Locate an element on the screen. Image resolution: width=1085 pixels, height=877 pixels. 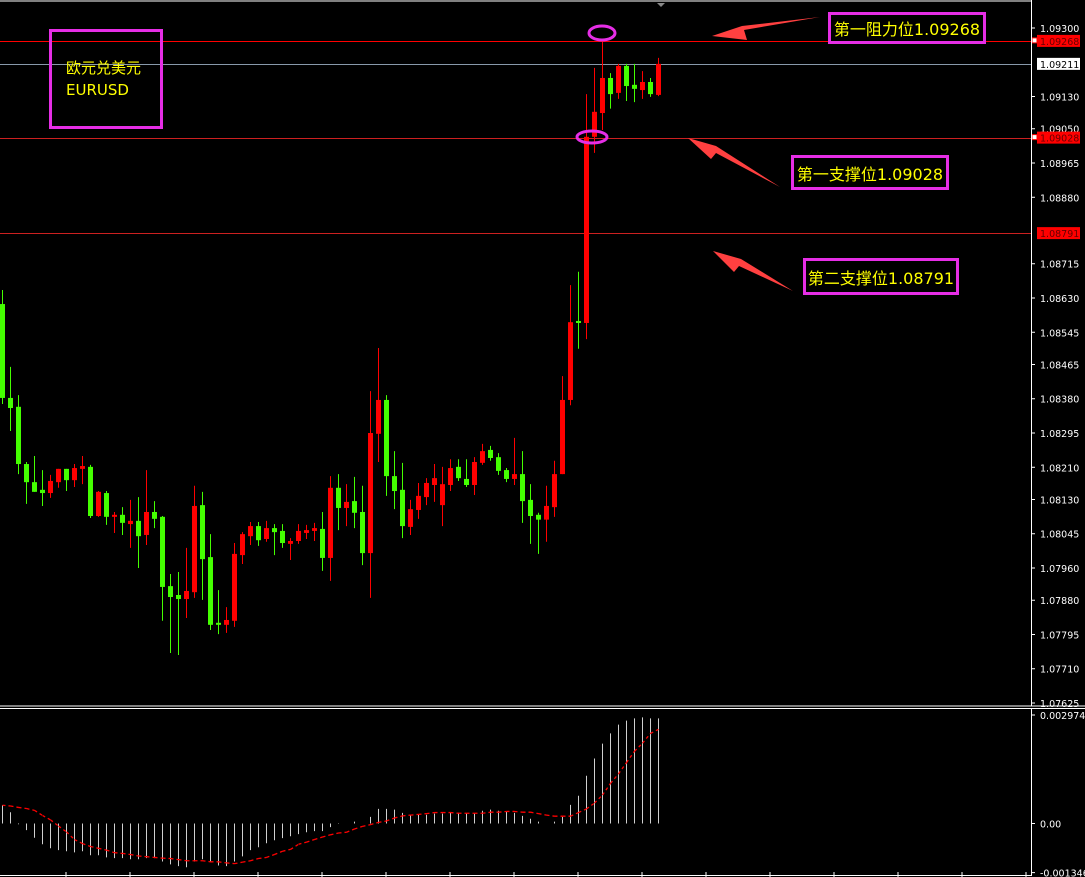
shift-marker-icon is located at coordinates (661, 5).